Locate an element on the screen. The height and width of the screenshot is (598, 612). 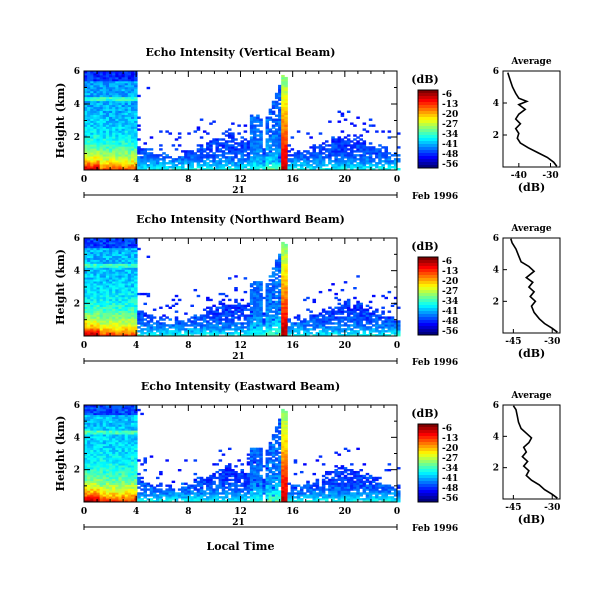
average-profile-line is located at coordinates (534, 285).